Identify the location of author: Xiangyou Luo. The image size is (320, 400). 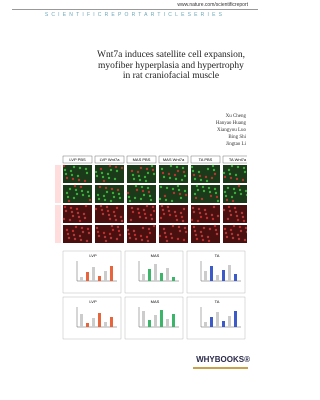
(231, 130).